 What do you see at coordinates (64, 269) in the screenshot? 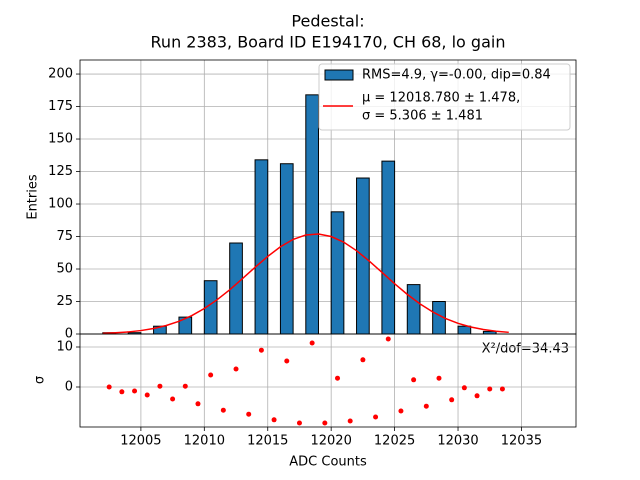
I see `y-tick-label: 50` at bounding box center [64, 269].